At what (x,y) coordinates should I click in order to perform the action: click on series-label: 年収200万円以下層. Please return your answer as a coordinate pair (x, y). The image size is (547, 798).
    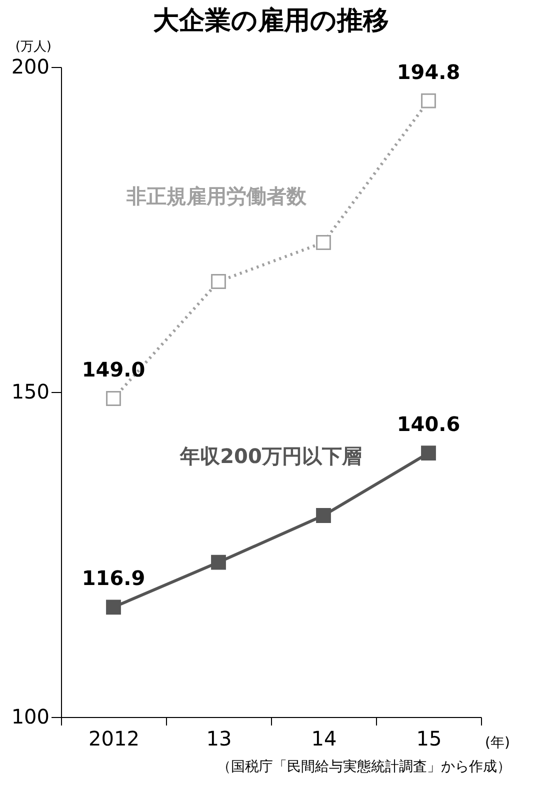
    Looking at the image, I should click on (270, 456).